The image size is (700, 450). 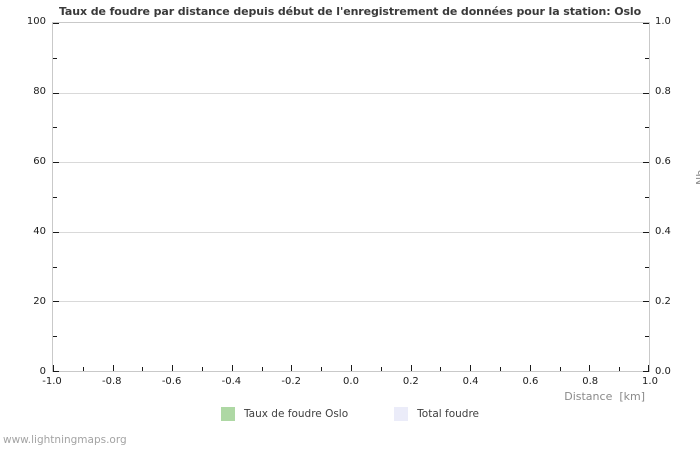 I want to click on y-tick-label-right: 0.2, so click(x=663, y=301).